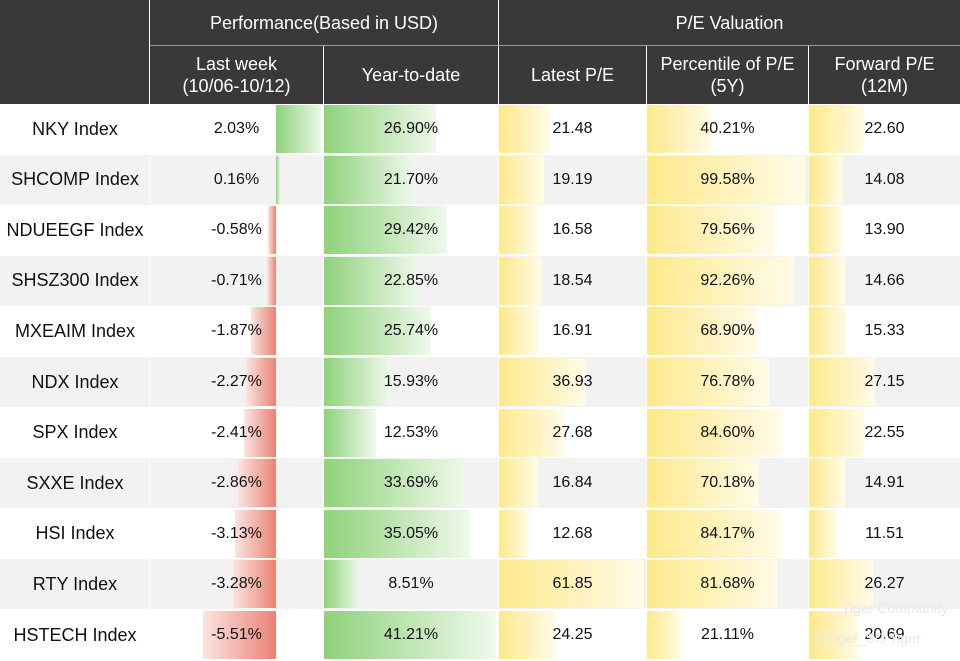  I want to click on latest-pe-cell: 24.25, so click(572, 635).